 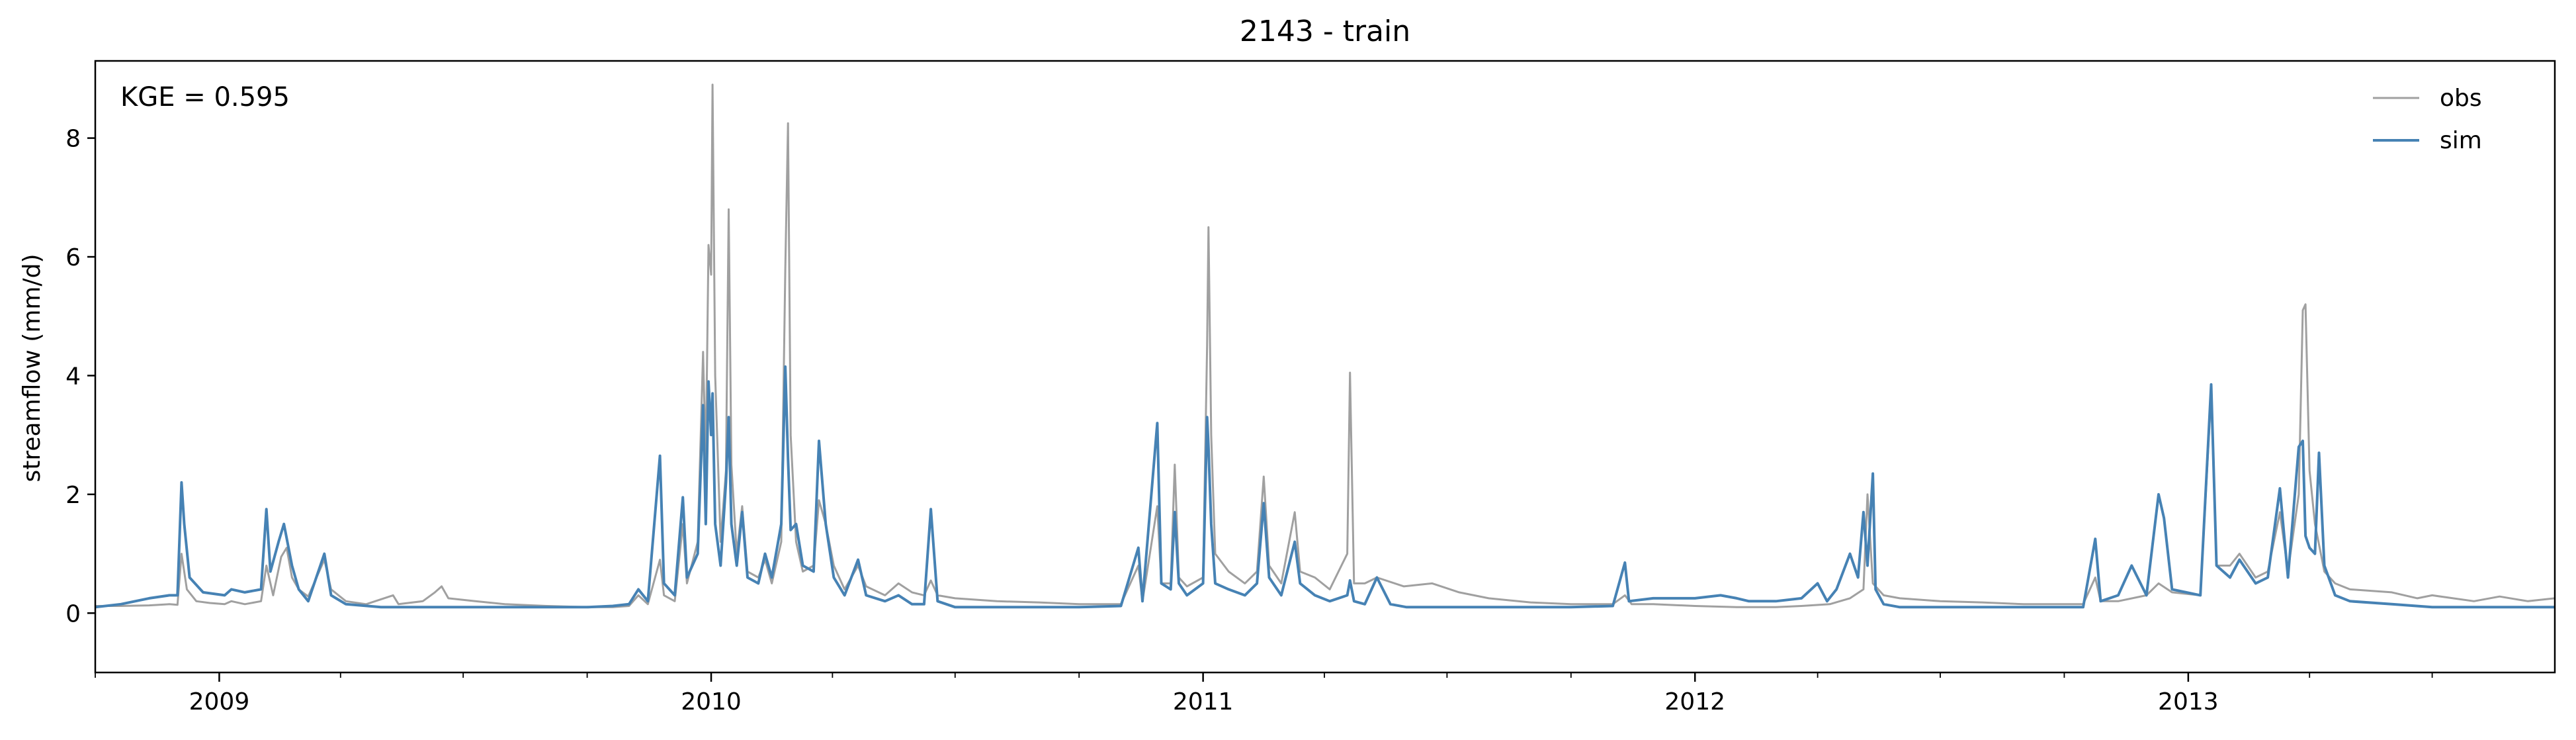 What do you see at coordinates (73, 613) in the screenshot?
I see `y-tick-label-0: 0` at bounding box center [73, 613].